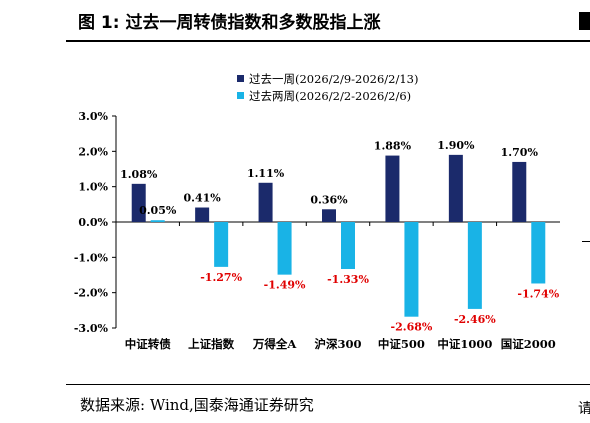 The image size is (590, 423). Describe the element at coordinates (221, 277) in the screenshot. I see `data-label: -1.27%` at that location.